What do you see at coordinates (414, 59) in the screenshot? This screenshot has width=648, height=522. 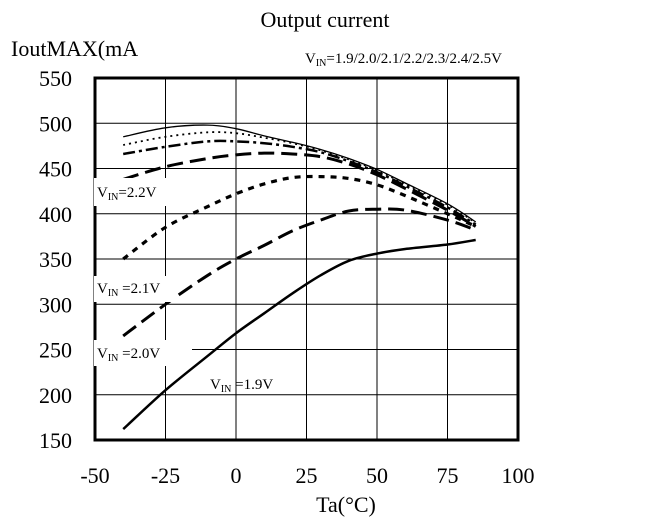 I see `legend-suffix: =1.9/2.0/2.1/2.2/2.3/2.4/2.5V` at bounding box center [414, 59].